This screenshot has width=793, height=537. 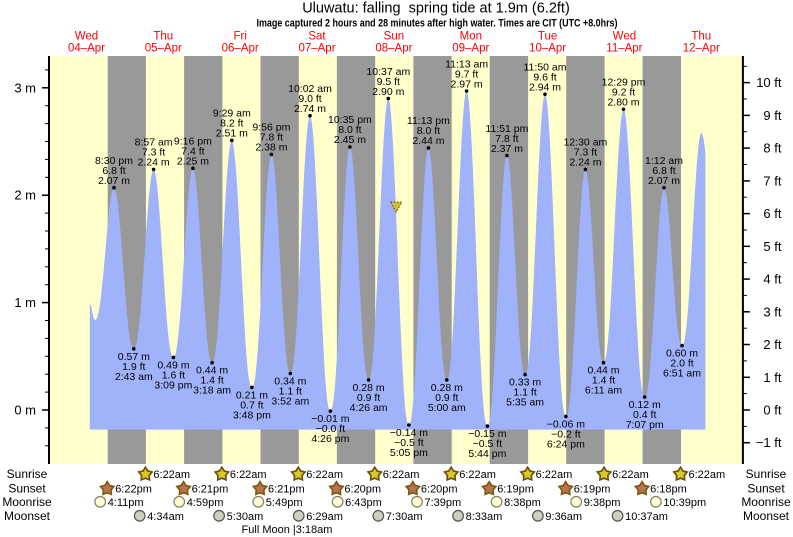 What do you see at coordinates (369, 408) in the screenshot?
I see `svg-text: 4:26 am` at bounding box center [369, 408].